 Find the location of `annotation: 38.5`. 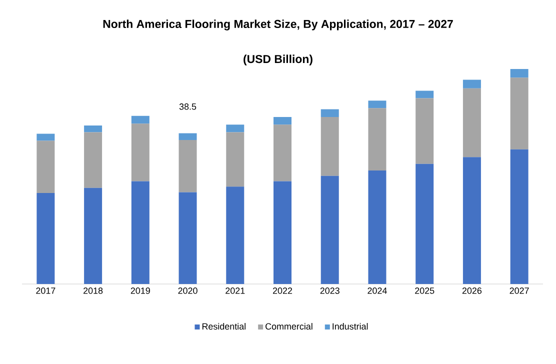

annotation: 38.5 is located at coordinates (187, 106).